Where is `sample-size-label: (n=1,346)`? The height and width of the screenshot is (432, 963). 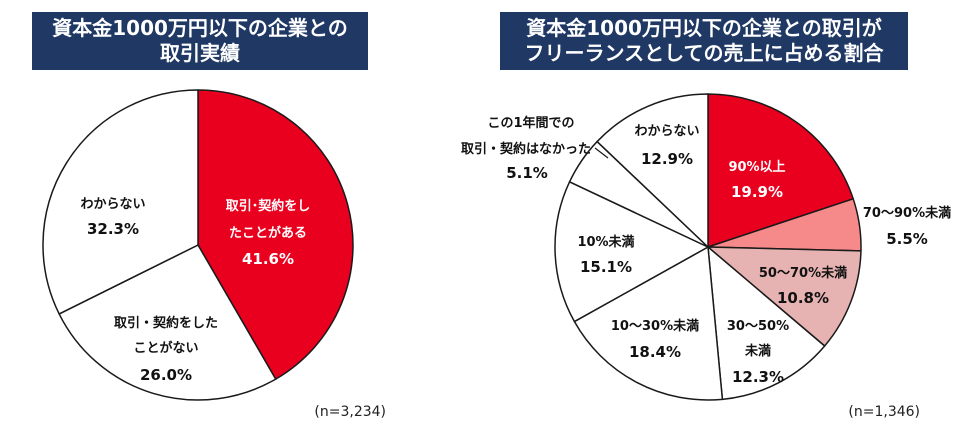
sample-size-label: (n=1,346) is located at coordinates (884, 412).